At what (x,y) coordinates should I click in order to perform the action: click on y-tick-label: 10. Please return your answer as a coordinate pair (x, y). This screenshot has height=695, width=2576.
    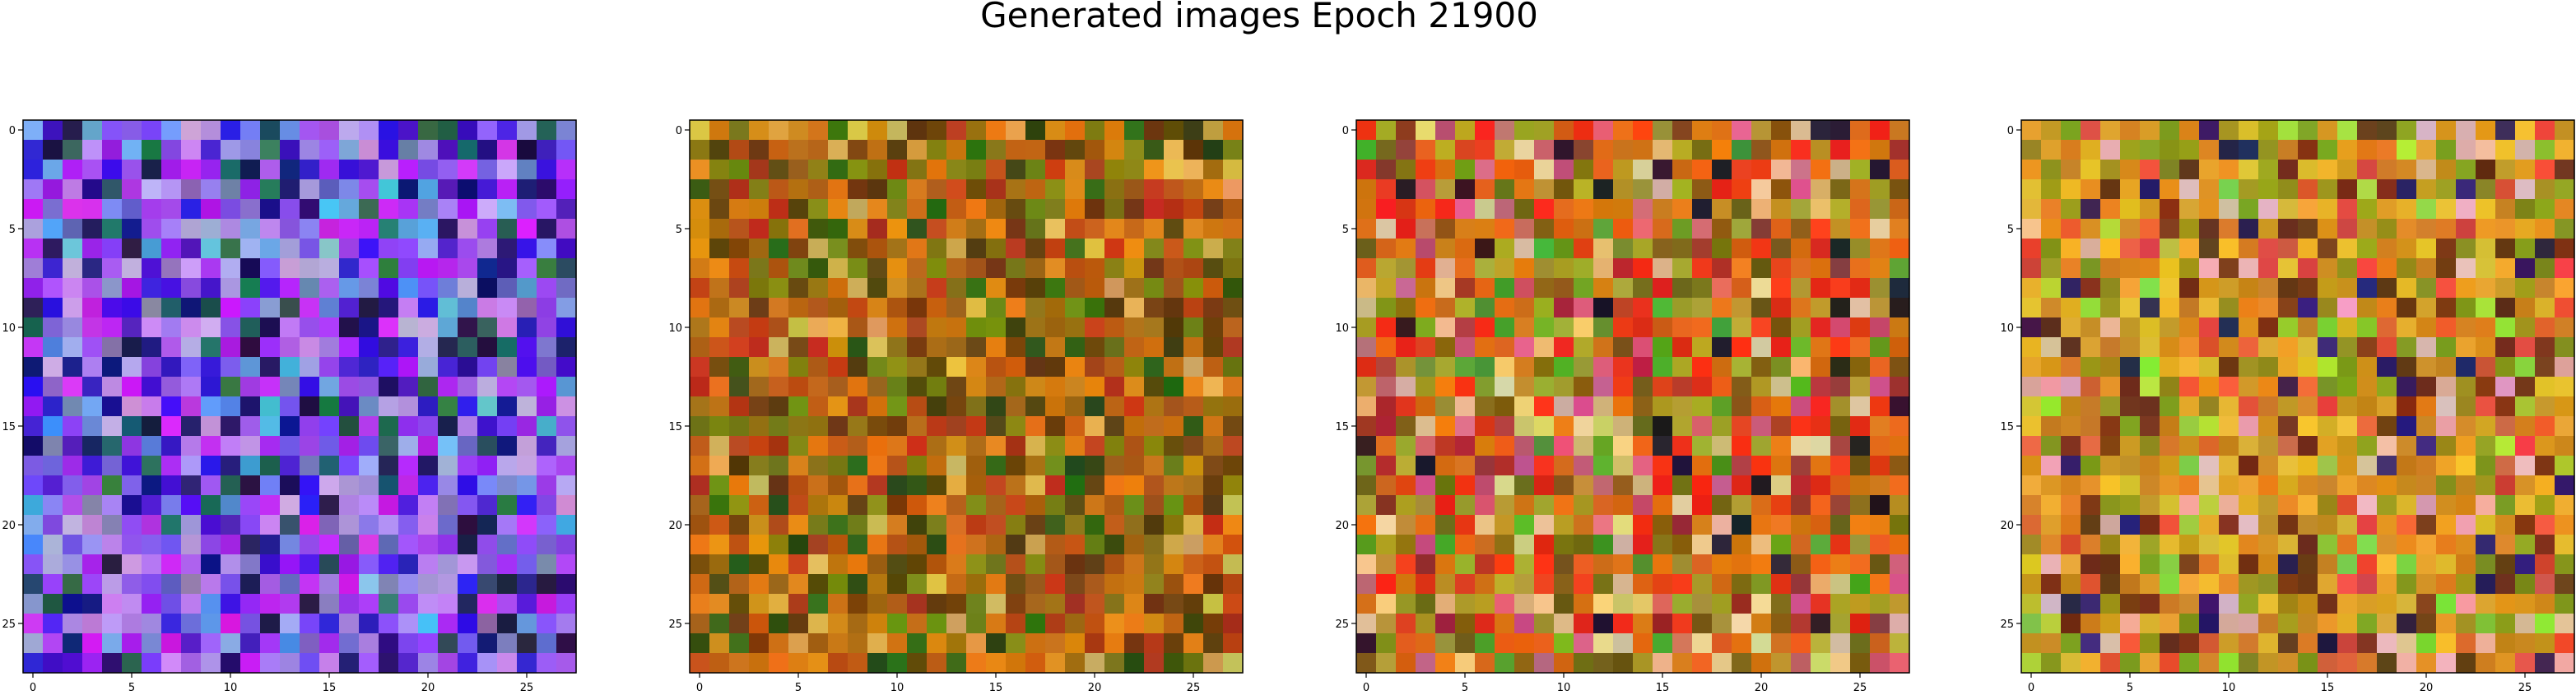
    Looking at the image, I should click on (2007, 328).